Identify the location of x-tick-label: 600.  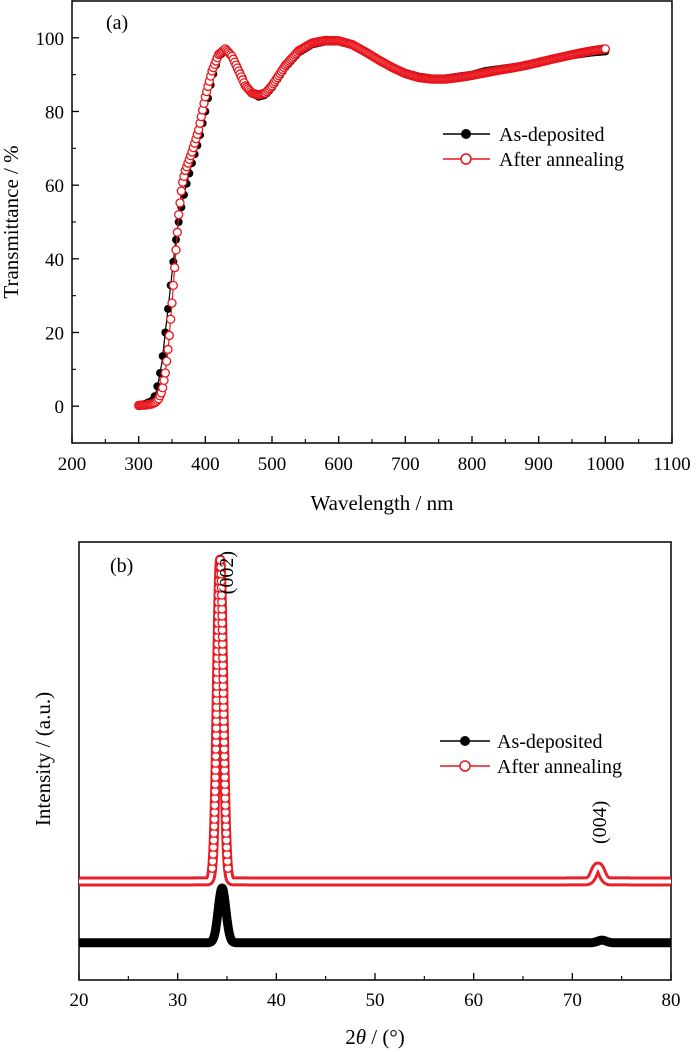
(338, 464).